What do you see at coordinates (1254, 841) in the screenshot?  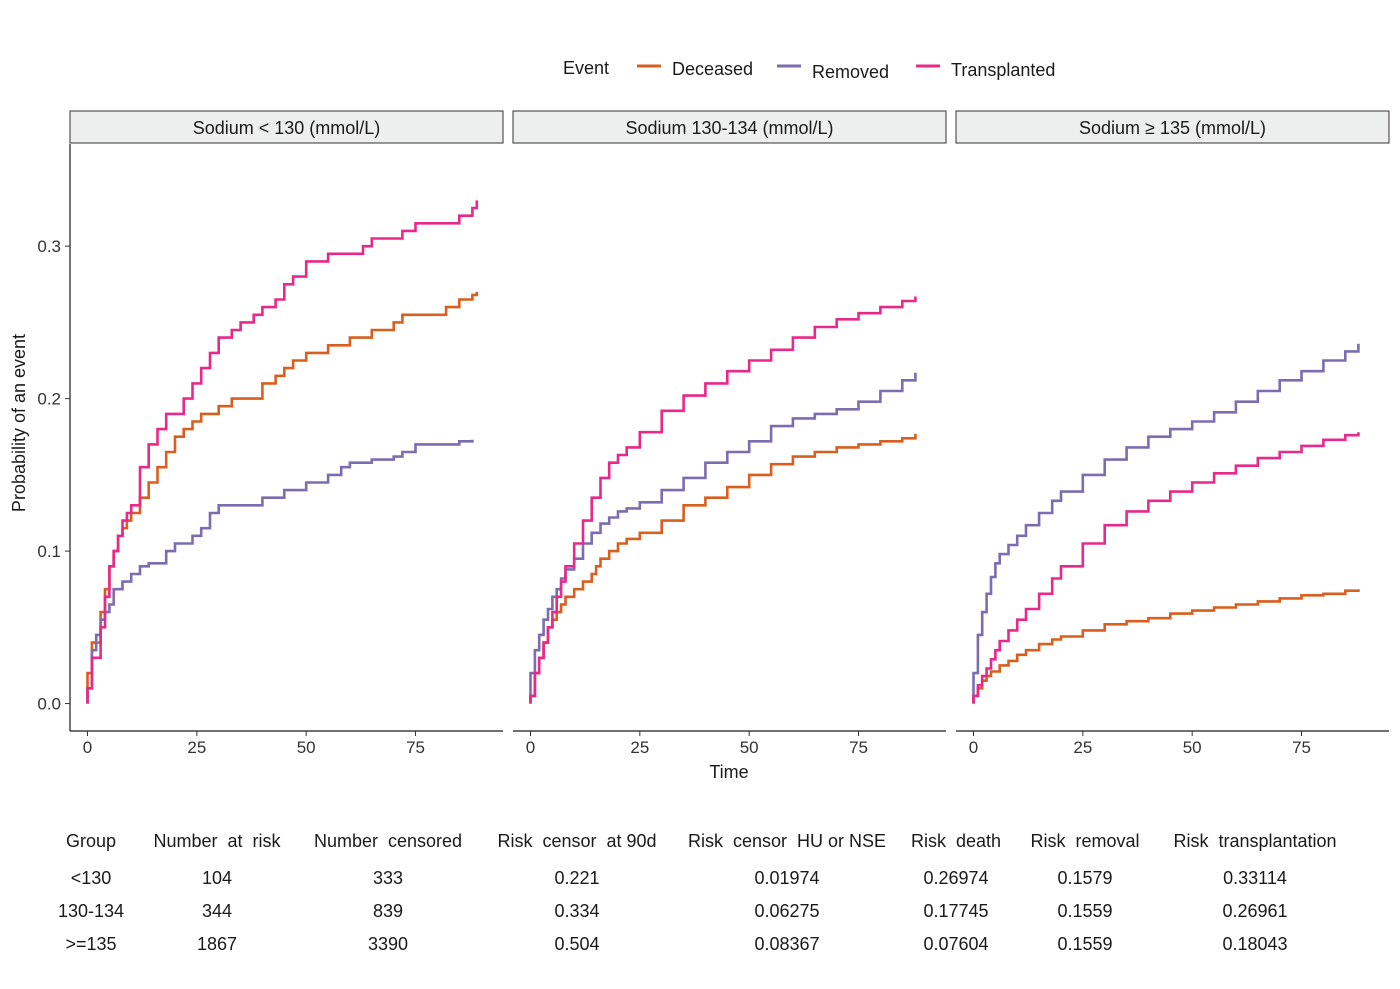 I see `risk-table-header-cell: Risk transplantation` at bounding box center [1254, 841].